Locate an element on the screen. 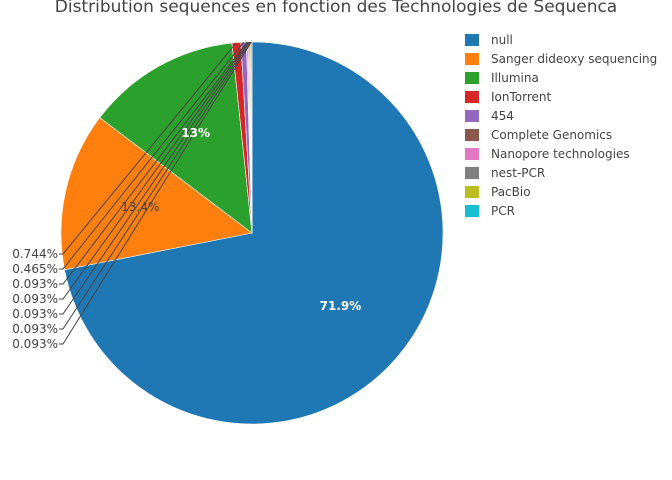 The image size is (672, 480). legend-label: 454 is located at coordinates (502, 115).